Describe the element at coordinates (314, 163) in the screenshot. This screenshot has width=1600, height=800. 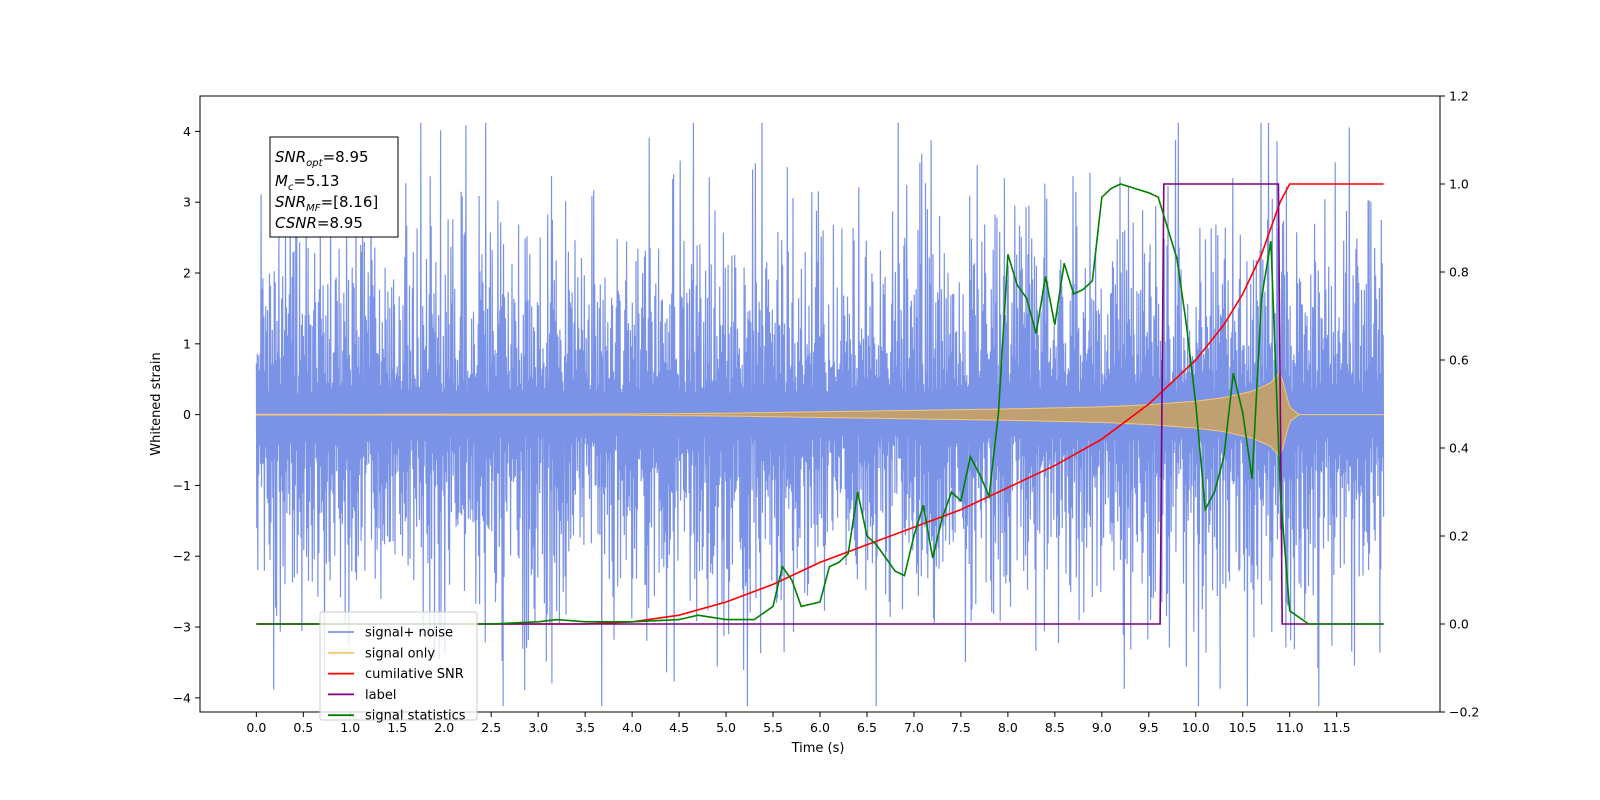
I see `annotation-snr-opt-sub: opt` at that location.